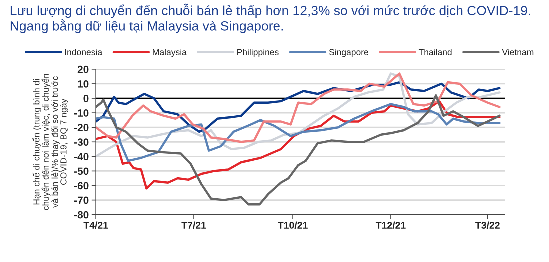  What do you see at coordinates (81, 200) in the screenshot?
I see `y-tick-label: -70` at bounding box center [81, 200].